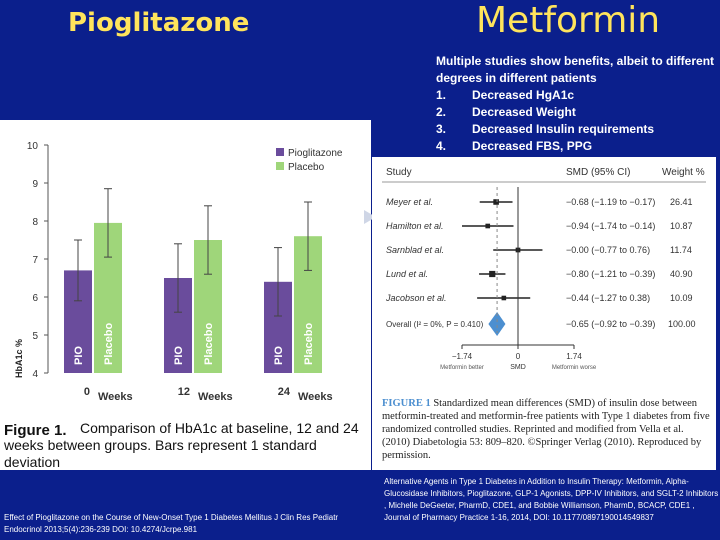 Image resolution: width=720 pixels, height=540 pixels. Describe the element at coordinates (608, 298) in the screenshot. I see `study-smd: −0.44 (−1.27 to 0.38)` at that location.